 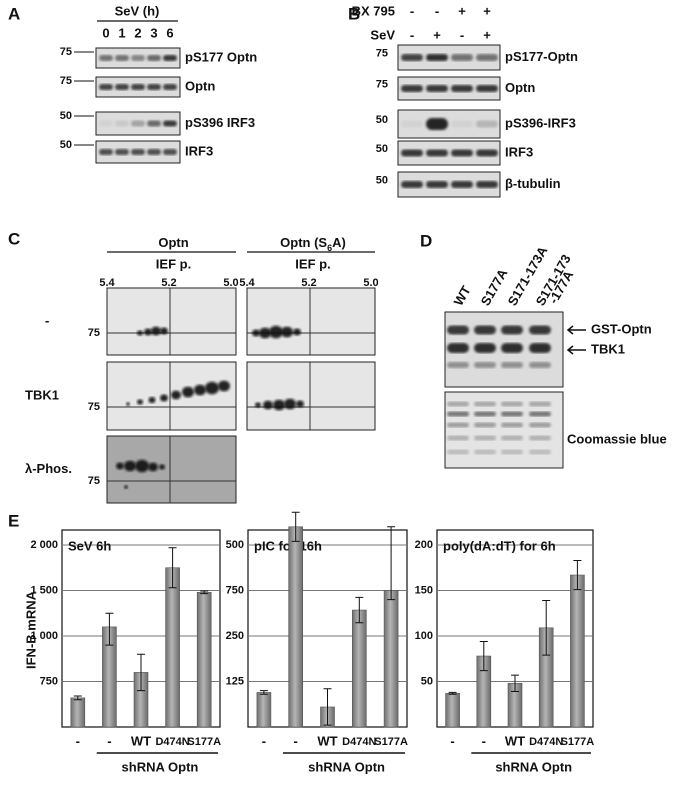 I want to click on label: 5.2, so click(x=308, y=283).